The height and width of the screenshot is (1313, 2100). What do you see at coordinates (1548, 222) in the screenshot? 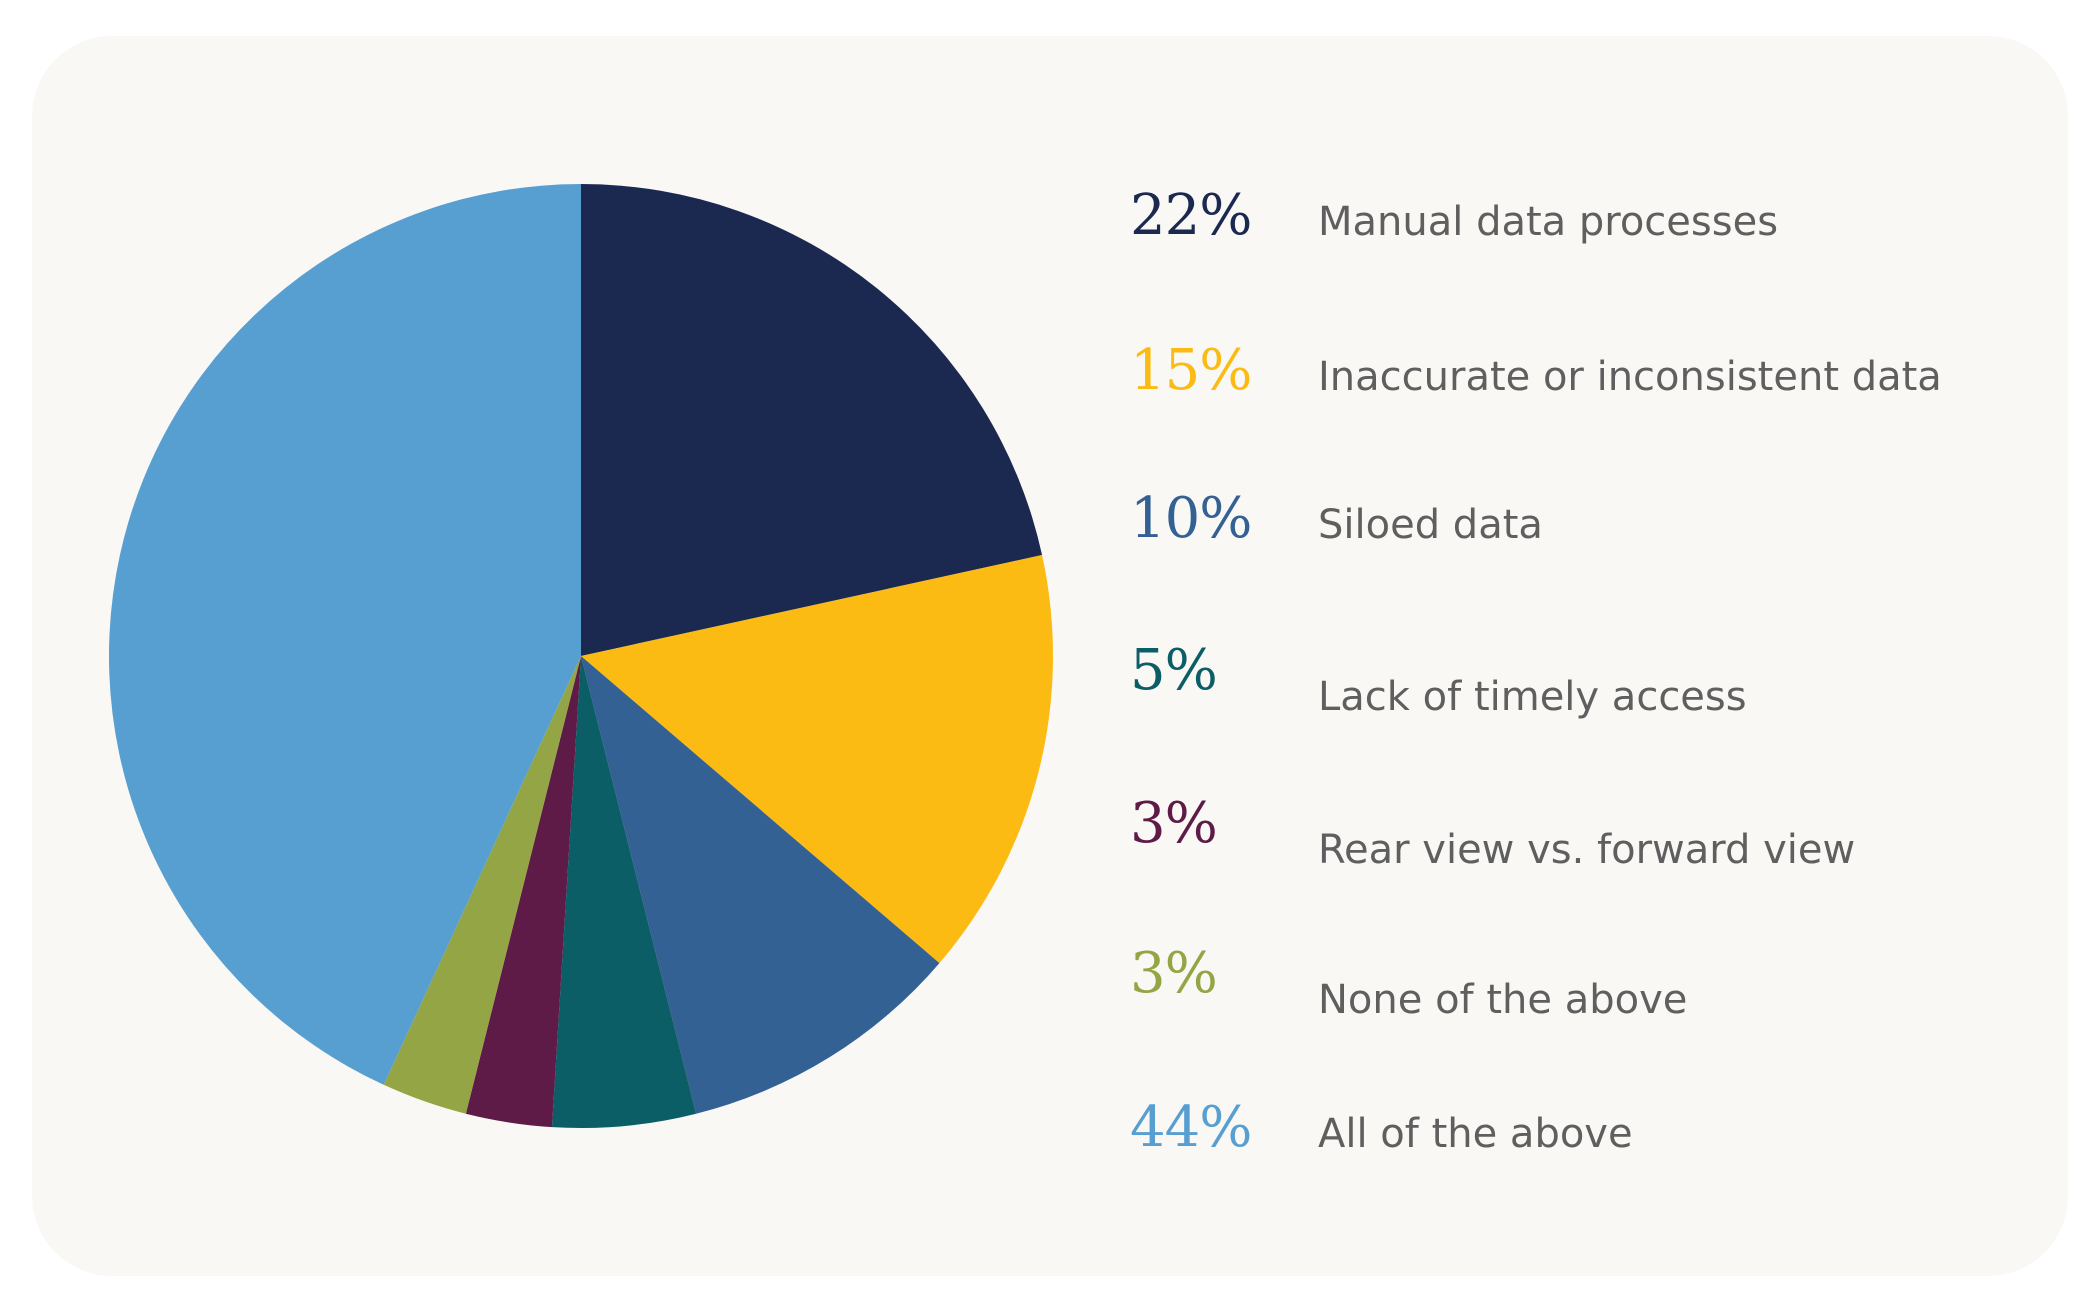
I see `legend-label: Manual data processes` at bounding box center [1548, 222].